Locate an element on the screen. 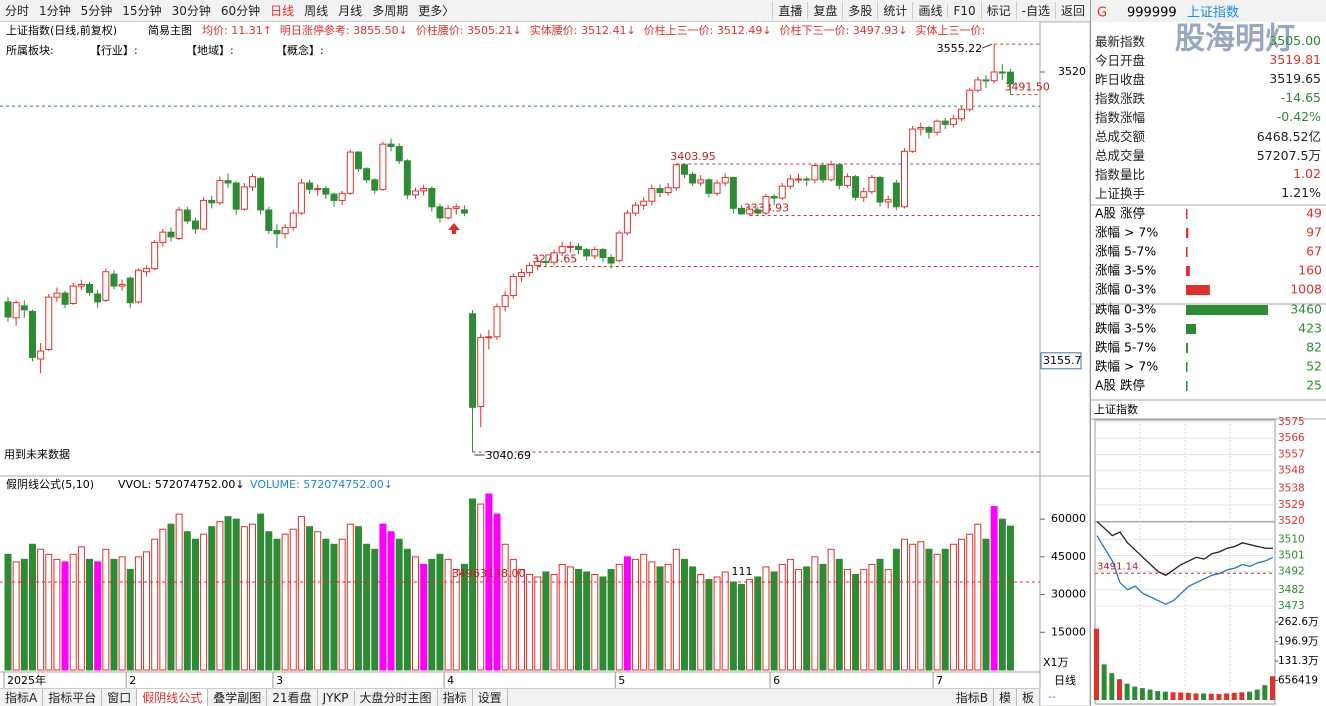  quote-value: 3505.00 is located at coordinates (1295, 40).